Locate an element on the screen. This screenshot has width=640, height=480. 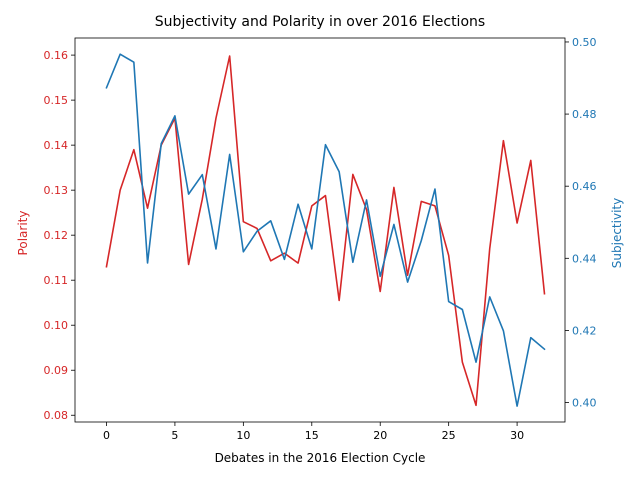
left-y-tick-label: 0.14 is located at coordinates (56, 145).